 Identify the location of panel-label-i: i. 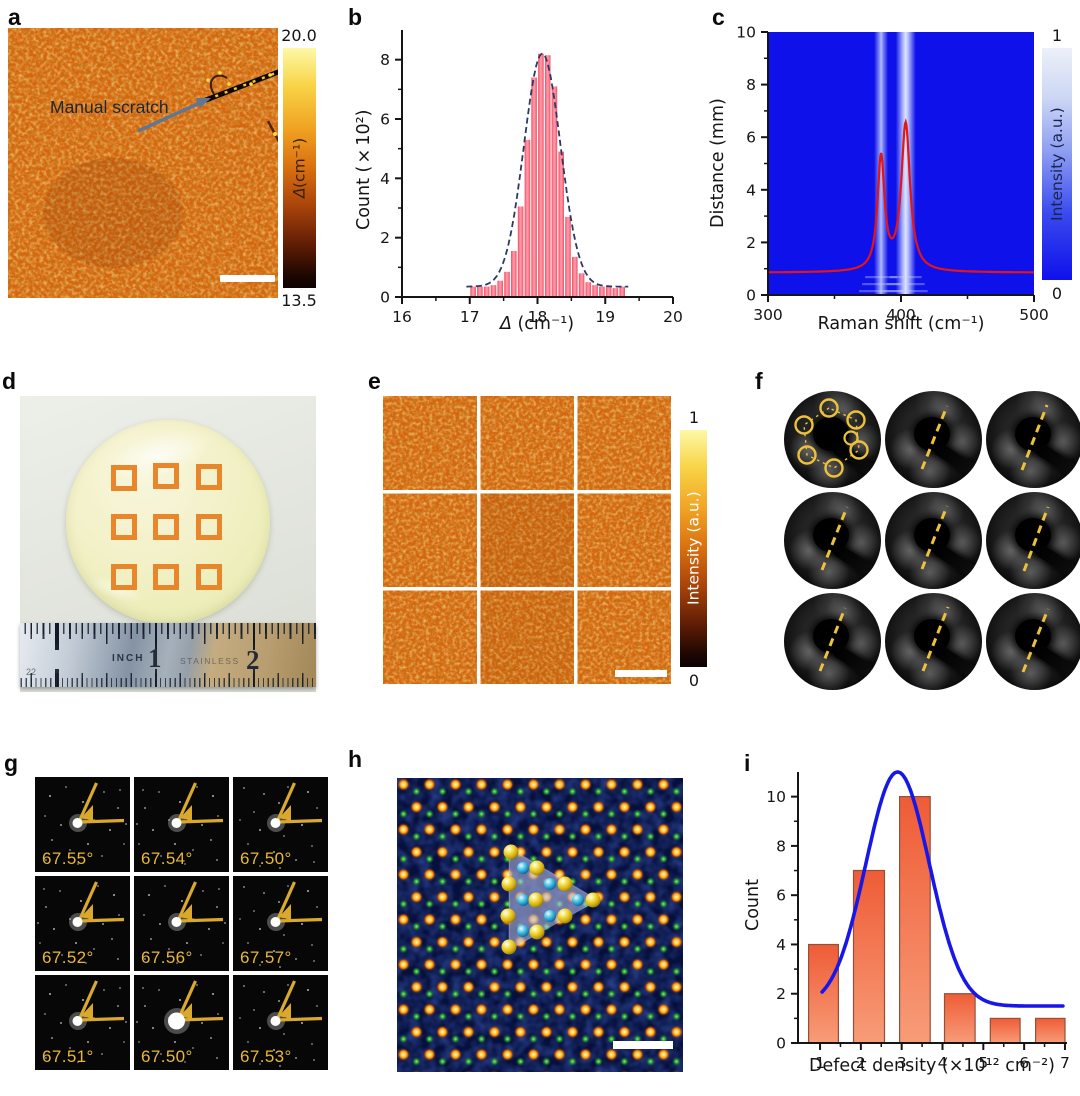
(747, 763).